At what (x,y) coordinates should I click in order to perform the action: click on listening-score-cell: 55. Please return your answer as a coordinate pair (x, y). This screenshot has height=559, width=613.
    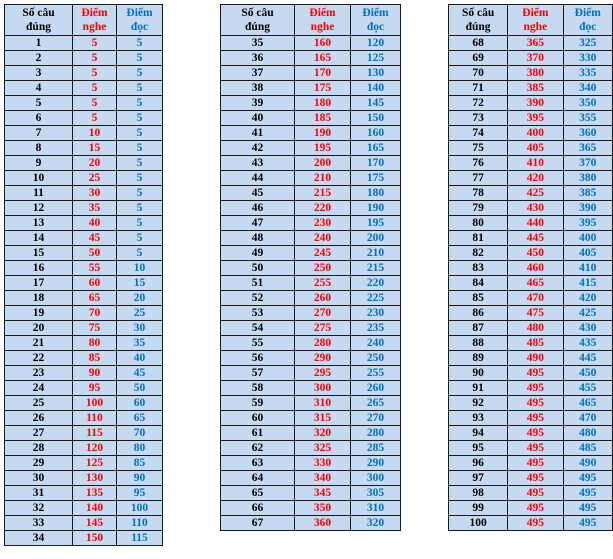
    Looking at the image, I should click on (94, 268).